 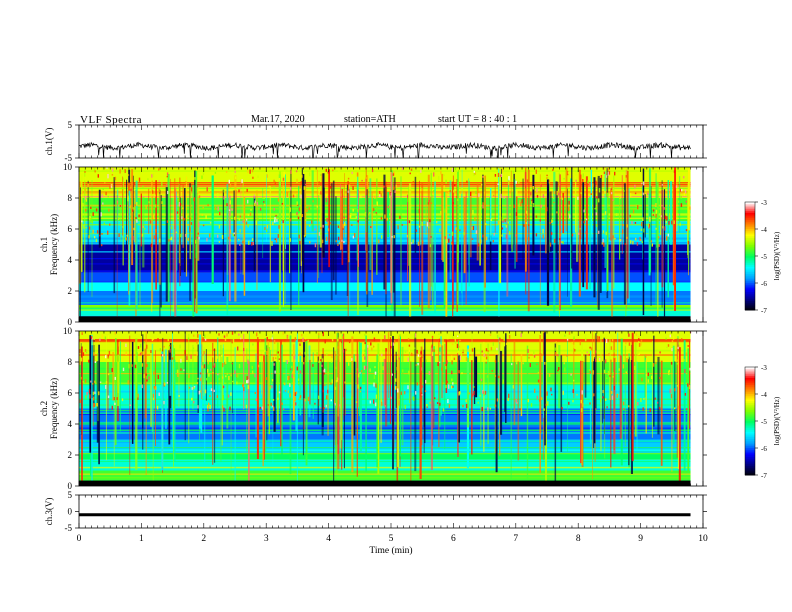 I want to click on ch1-colorbar-tick-label: -7, so click(x=764, y=311).